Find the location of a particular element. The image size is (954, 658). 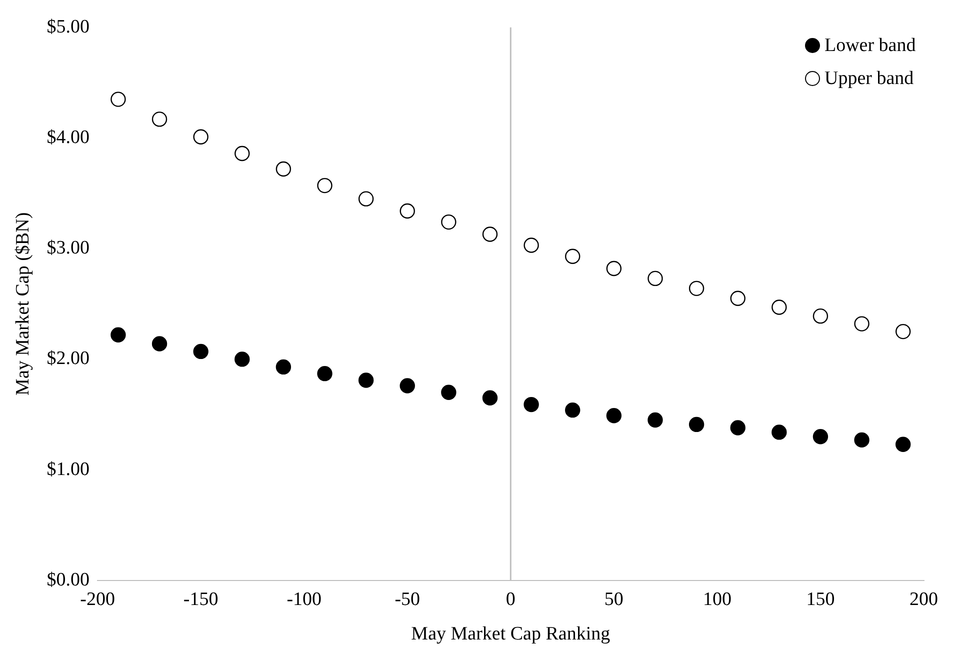

x-tick-label: 200 is located at coordinates (924, 599).